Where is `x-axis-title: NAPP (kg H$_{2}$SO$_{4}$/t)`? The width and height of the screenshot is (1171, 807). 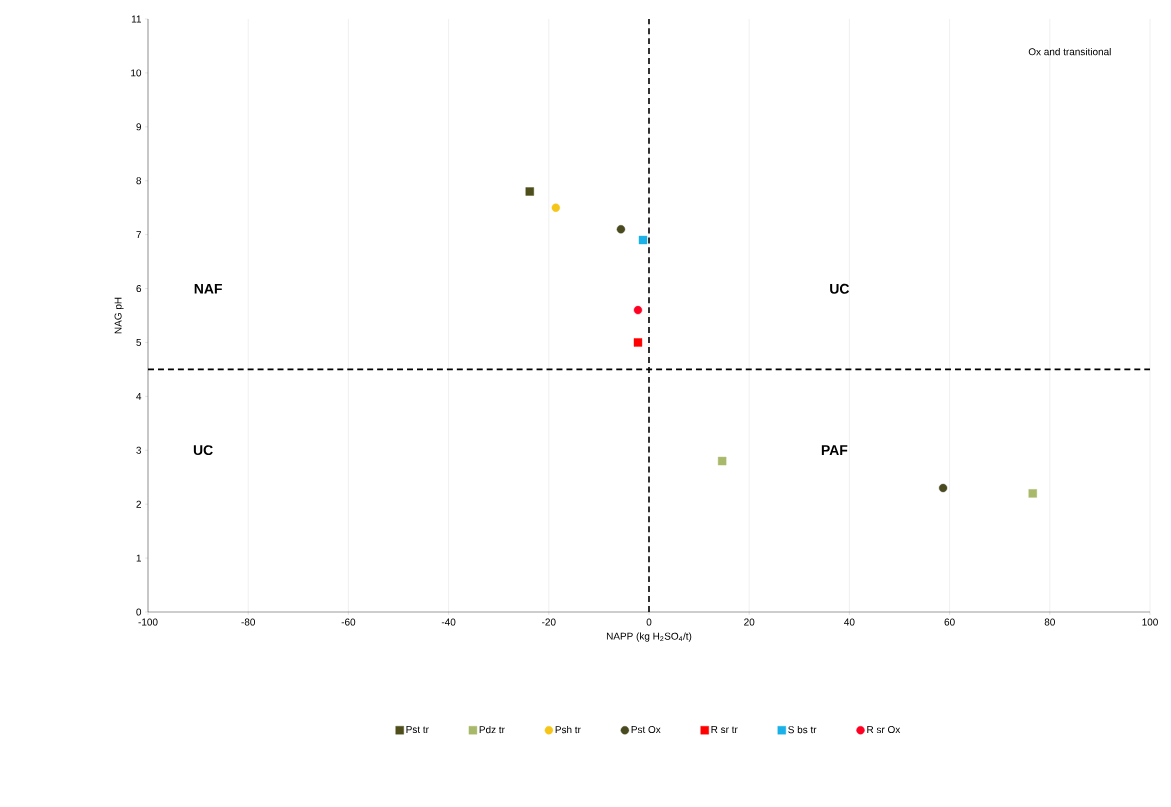 x-axis-title: NAPP (kg H$_{2}$SO$_{4}$/t) is located at coordinates (649, 637).